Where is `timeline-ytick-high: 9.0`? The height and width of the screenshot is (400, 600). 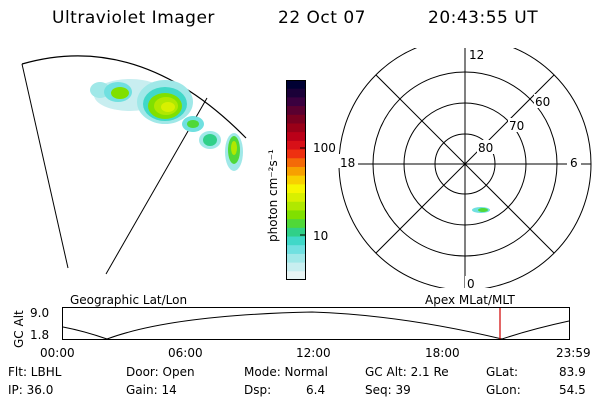 timeline-ytick-high: 9.0 is located at coordinates (40, 313).